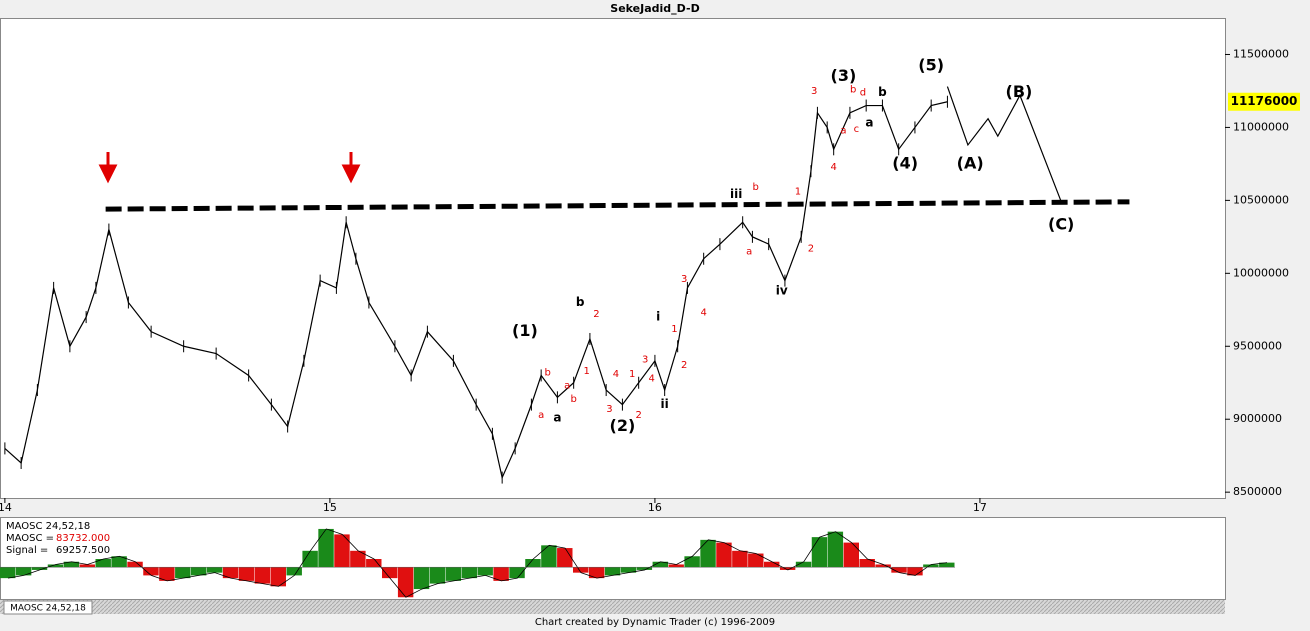  Describe the element at coordinates (83, 538) in the screenshot. I see `readout-value: 83732.000` at that location.